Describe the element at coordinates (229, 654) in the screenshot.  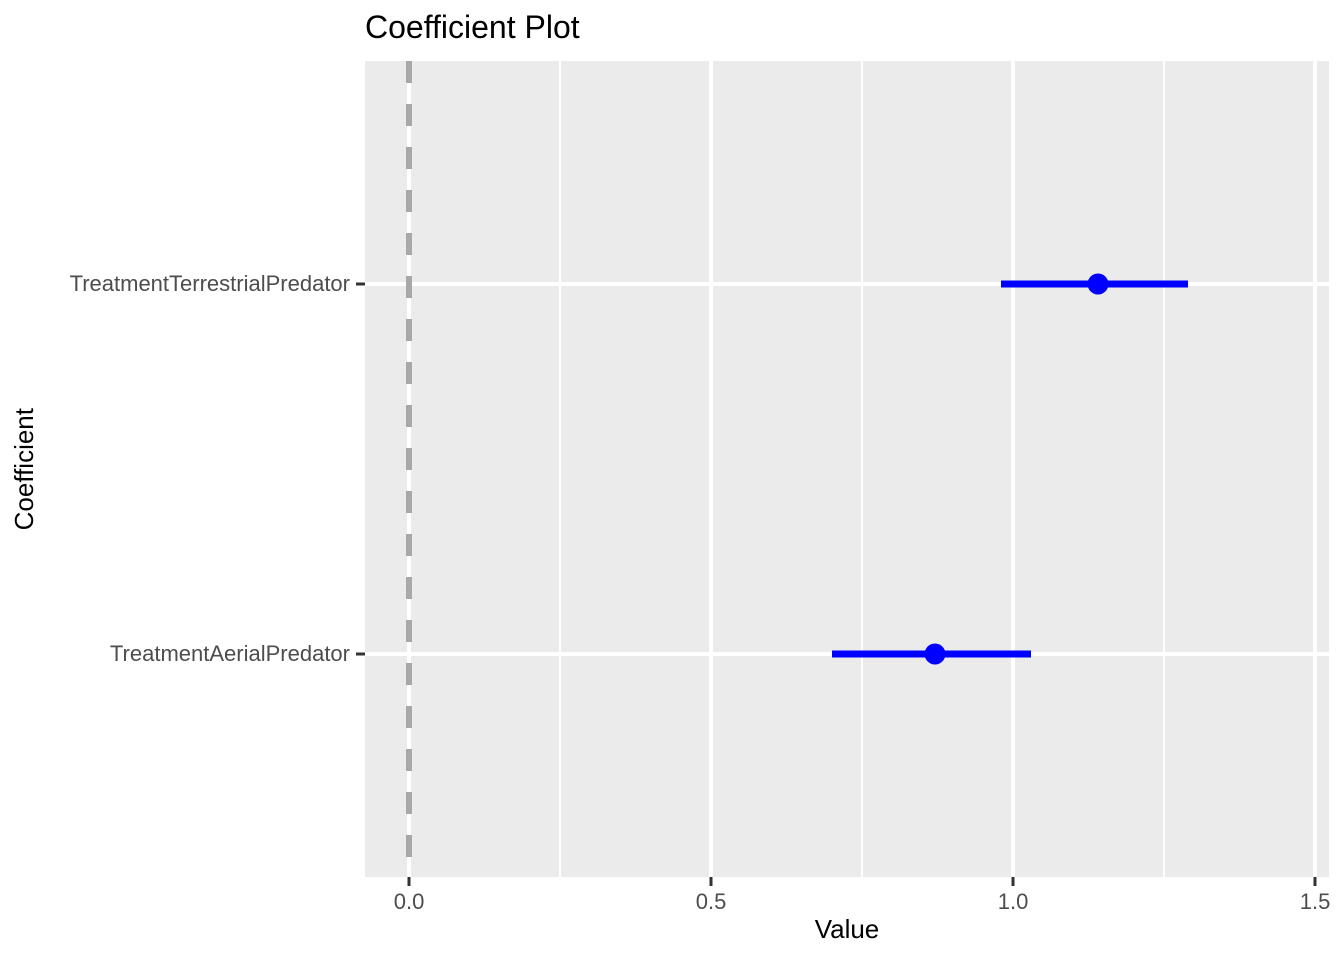
I see `y-axis-tick-label: TreatmentAerialPredator` at that location.